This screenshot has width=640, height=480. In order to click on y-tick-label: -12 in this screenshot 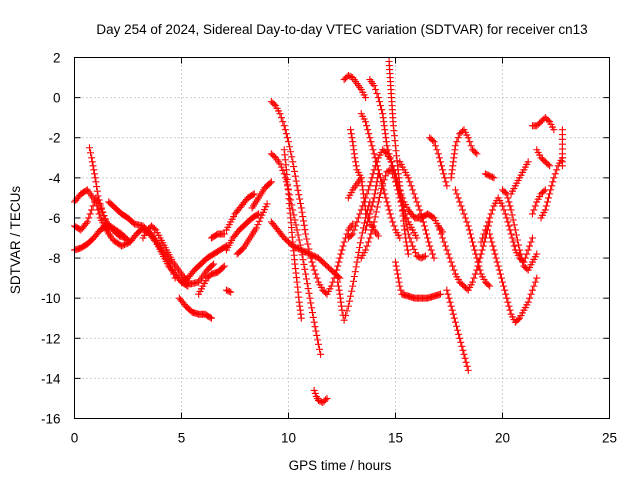, I will do `click(51, 338)`.